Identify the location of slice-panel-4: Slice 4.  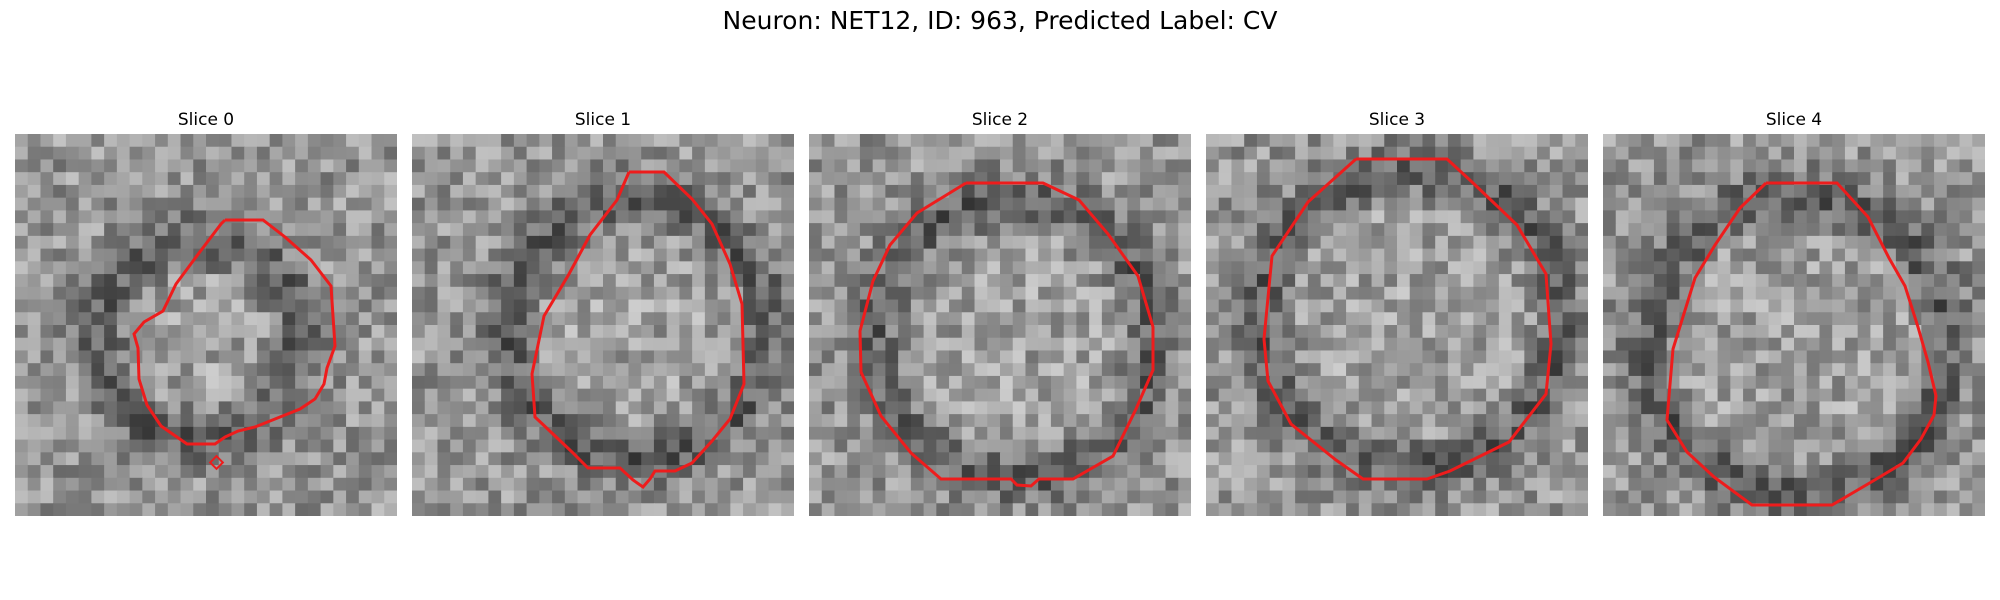
(1794, 313).